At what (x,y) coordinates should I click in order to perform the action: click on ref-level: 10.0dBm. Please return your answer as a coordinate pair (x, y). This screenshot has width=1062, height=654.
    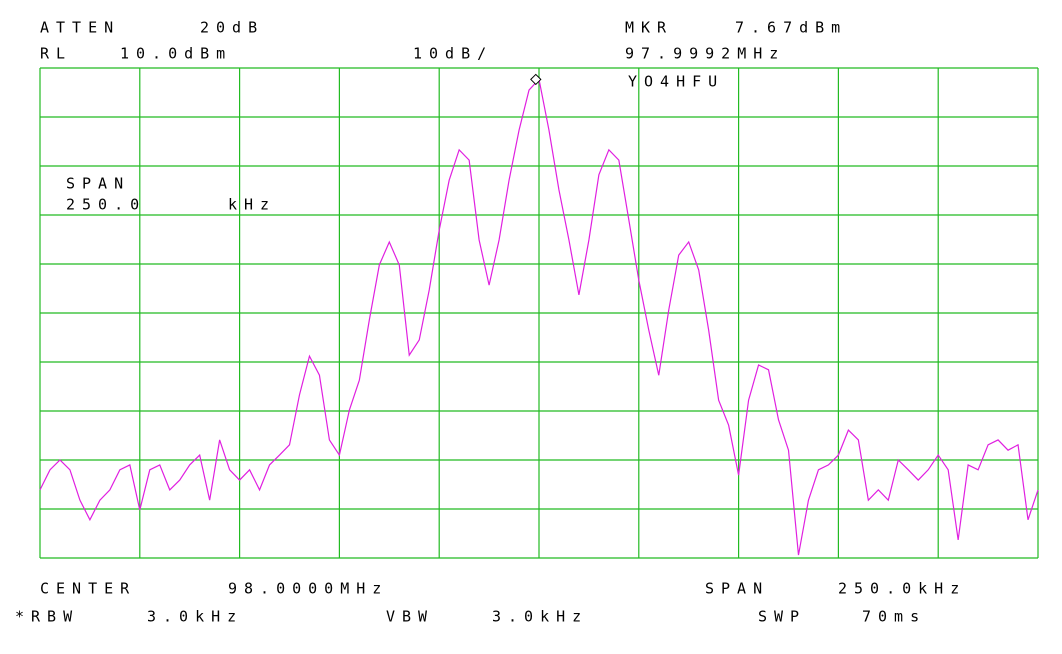
    Looking at the image, I should click on (176, 54).